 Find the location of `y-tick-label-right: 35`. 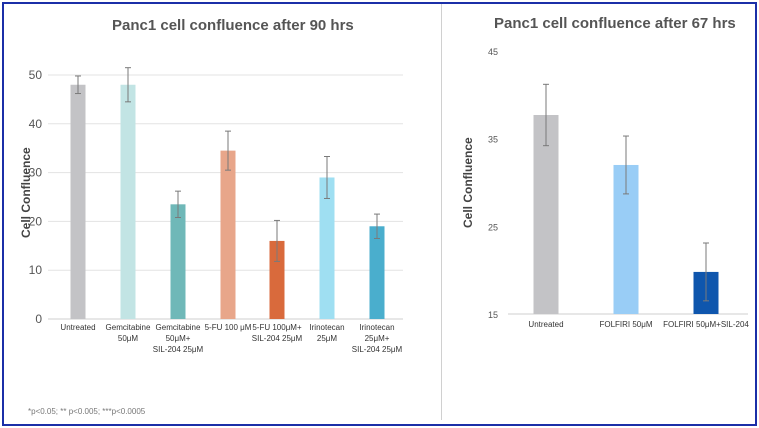

y-tick-label-right: 35 is located at coordinates (493, 140).